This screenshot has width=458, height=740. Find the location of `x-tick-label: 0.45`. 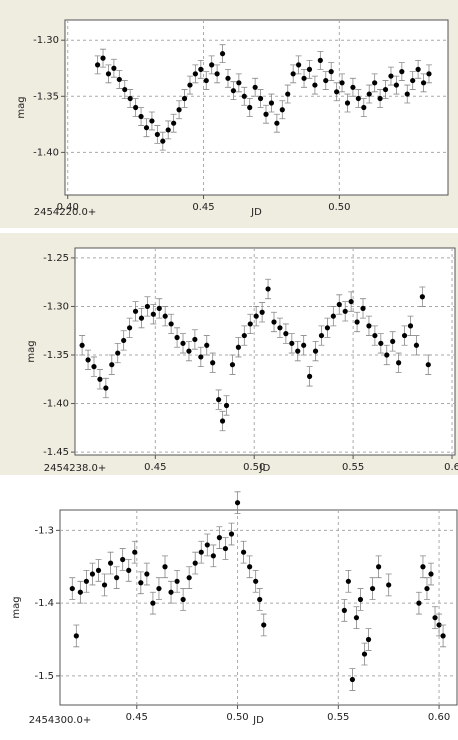

x-tick-label: 0.45 is located at coordinates (203, 207).